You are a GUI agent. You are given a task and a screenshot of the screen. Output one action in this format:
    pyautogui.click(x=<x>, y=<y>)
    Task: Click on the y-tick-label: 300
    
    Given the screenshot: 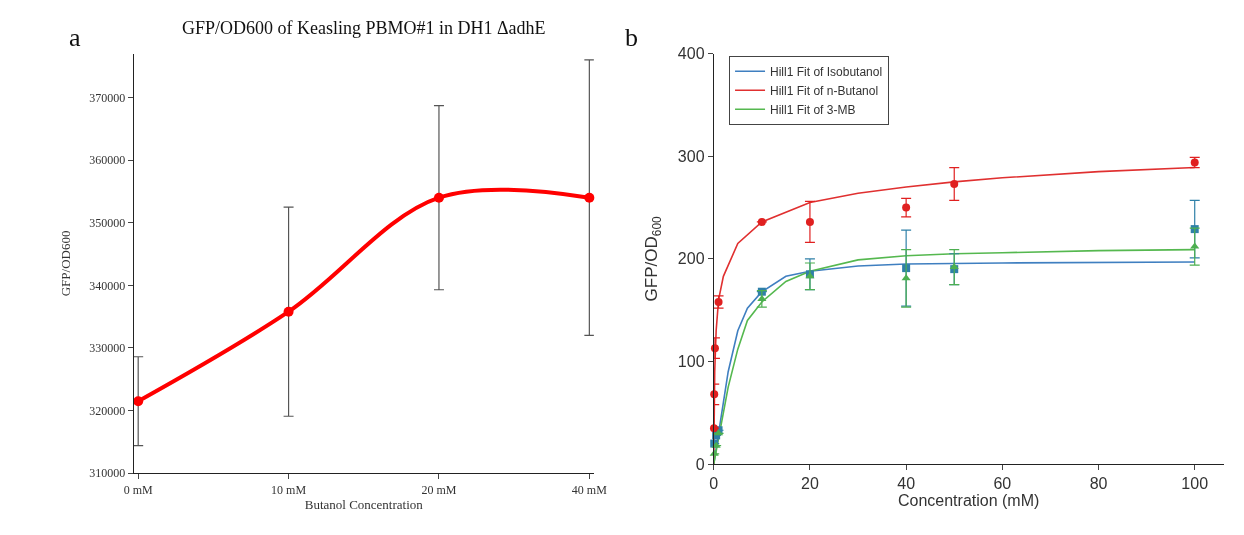 What is the action you would take?
    pyautogui.click(x=691, y=156)
    